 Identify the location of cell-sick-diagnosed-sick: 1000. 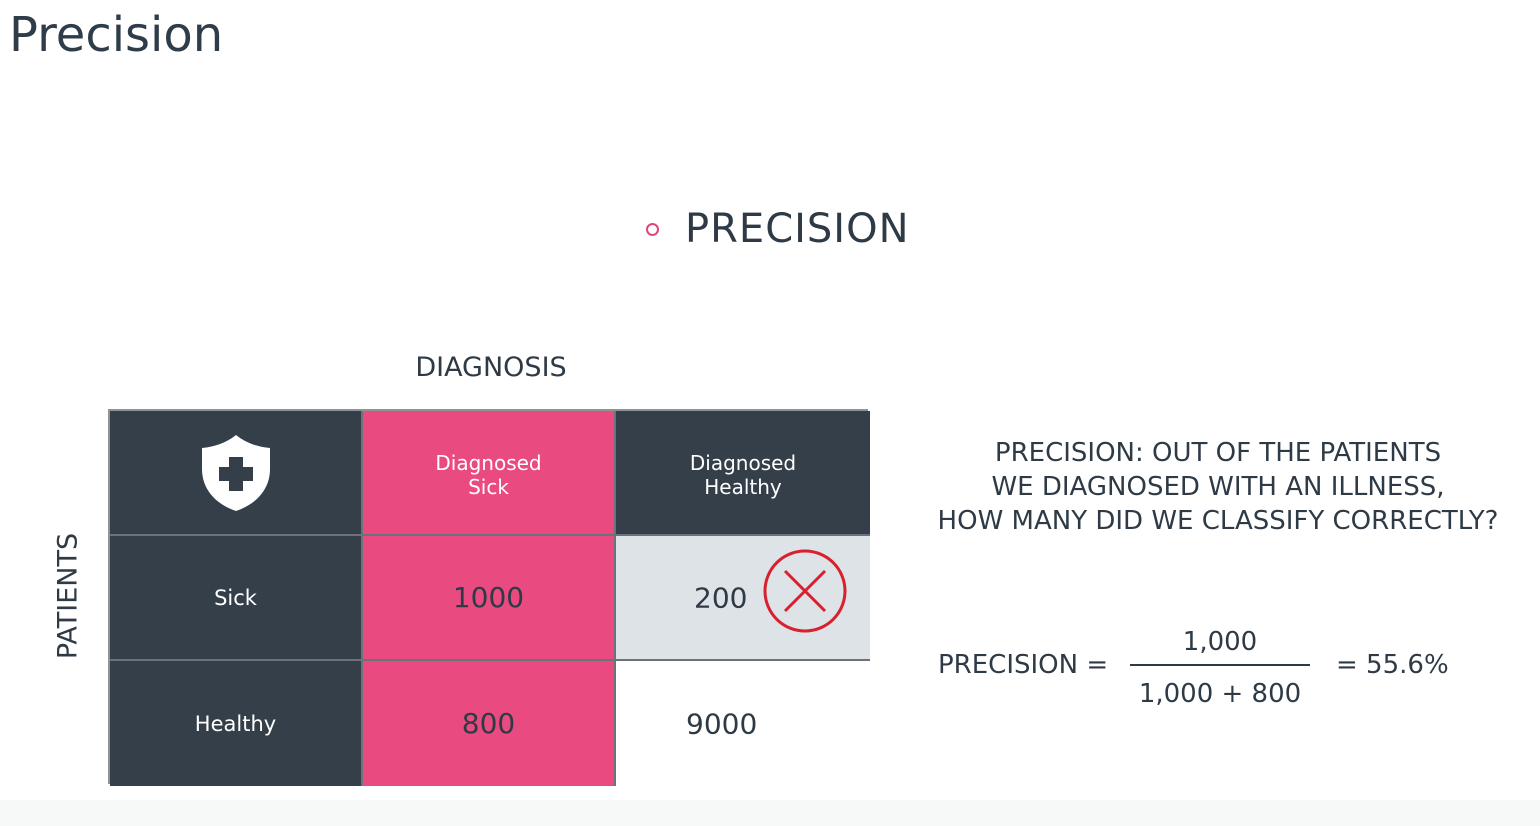
(489, 598).